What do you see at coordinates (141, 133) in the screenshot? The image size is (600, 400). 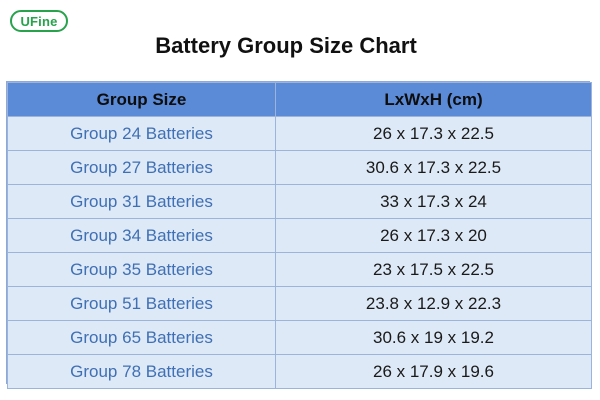 I see `group-size-cell: Group 24 Batteries` at bounding box center [141, 133].